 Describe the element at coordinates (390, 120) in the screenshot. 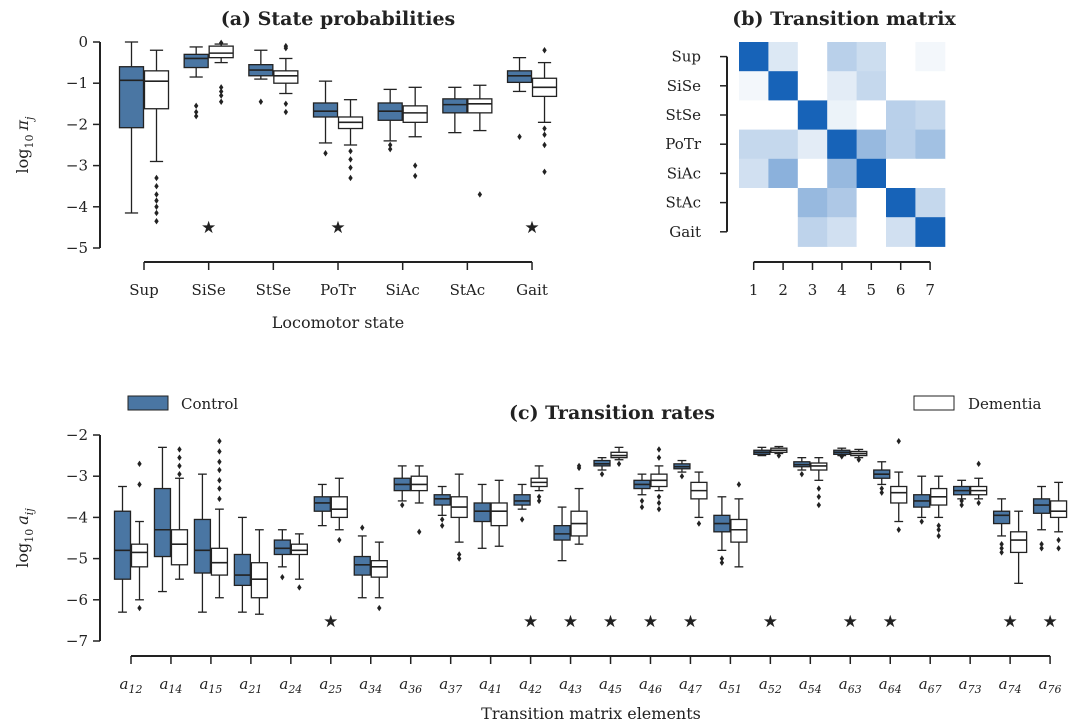

I see `control-box-SiAc` at that location.